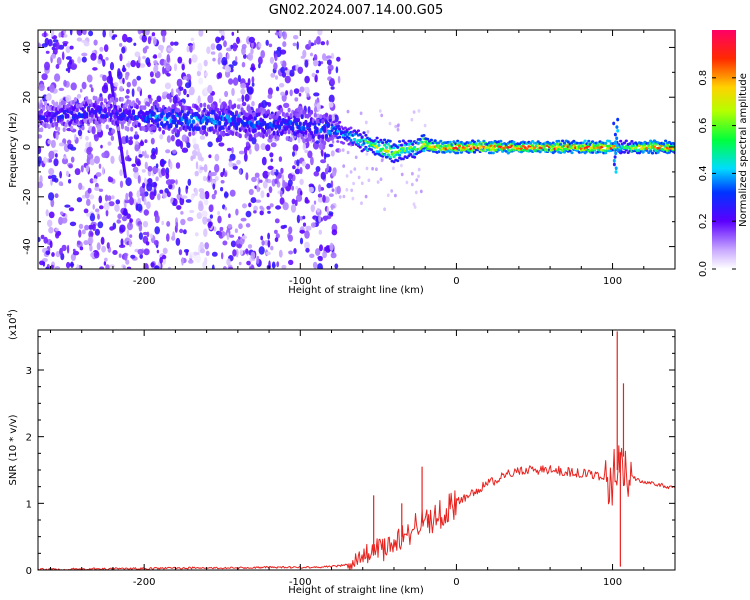 Image resolution: width=750 pixels, height=600 pixels. I want to click on y-tick-label: -40, so click(27, 246).